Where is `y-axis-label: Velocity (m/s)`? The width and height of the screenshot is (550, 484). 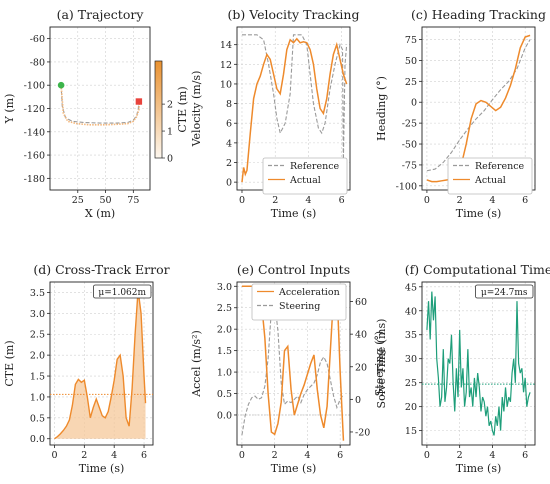 y-axis-label: Velocity (m/s) is located at coordinates (196, 109).